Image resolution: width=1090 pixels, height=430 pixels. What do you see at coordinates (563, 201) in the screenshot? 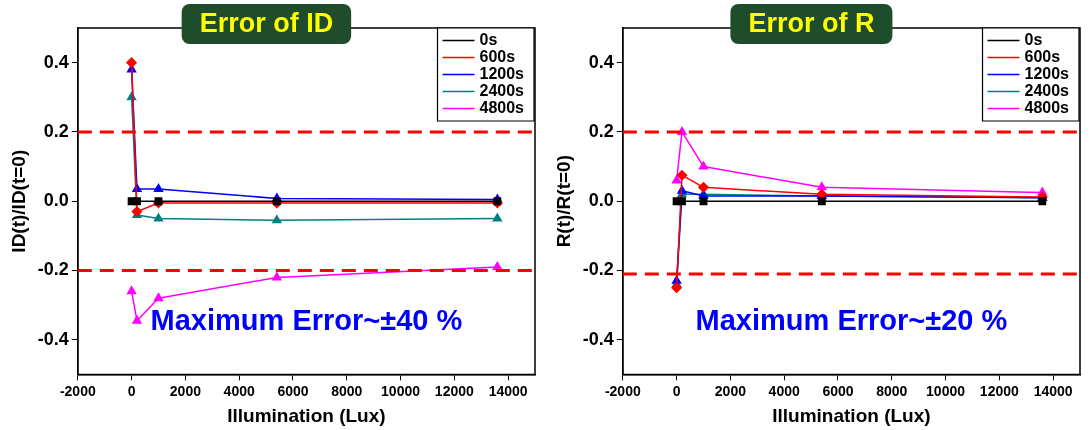
I see `y-axis-title: R(t)/R(t=0)` at bounding box center [563, 201].